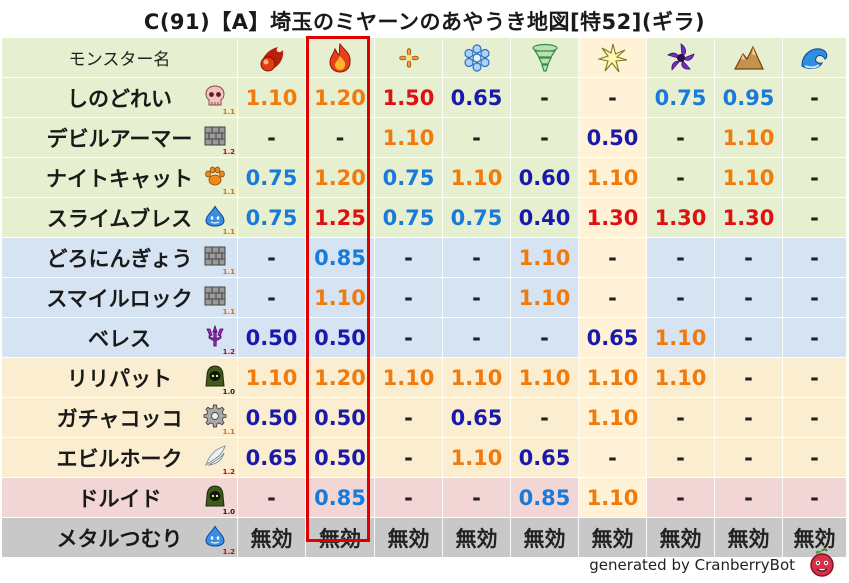 This screenshot has width=849, height=583. I want to click on monster-name: スライムブレス, so click(119, 218).